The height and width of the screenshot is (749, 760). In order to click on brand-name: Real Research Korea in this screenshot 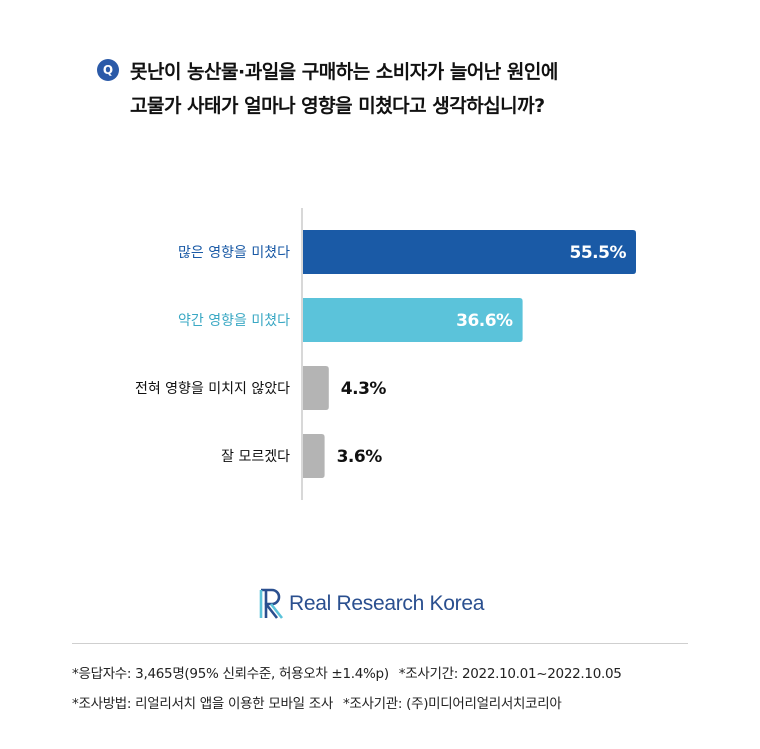, I will do `click(387, 603)`.